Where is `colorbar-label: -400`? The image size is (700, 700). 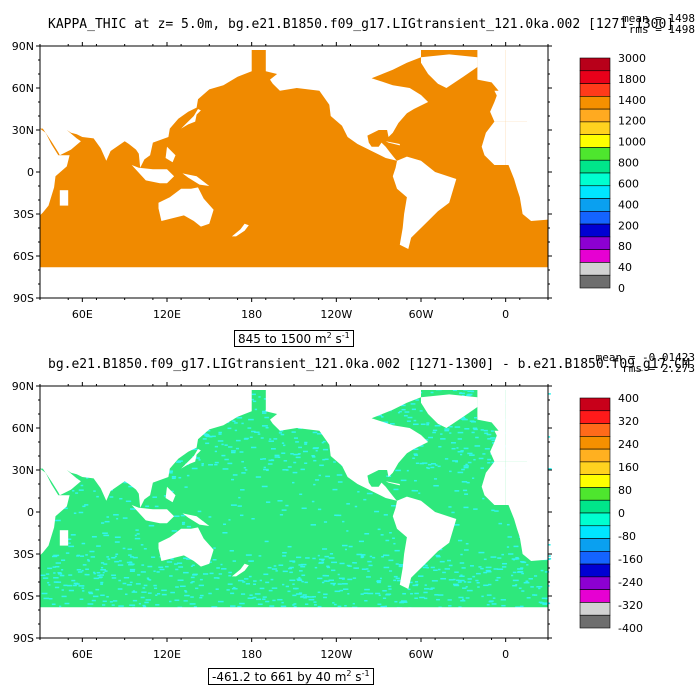 colorbar-label: -400 is located at coordinates (630, 628).